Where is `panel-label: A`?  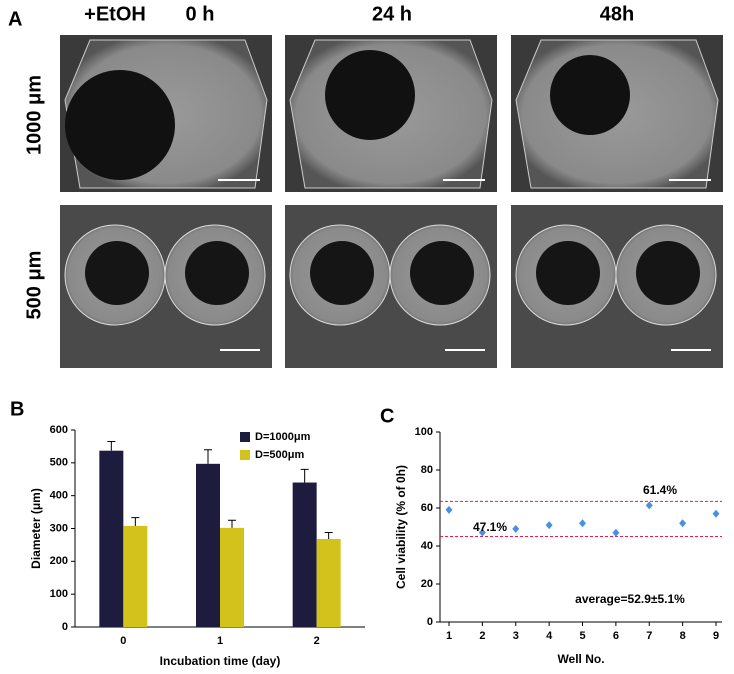 panel-label: A is located at coordinates (15, 19).